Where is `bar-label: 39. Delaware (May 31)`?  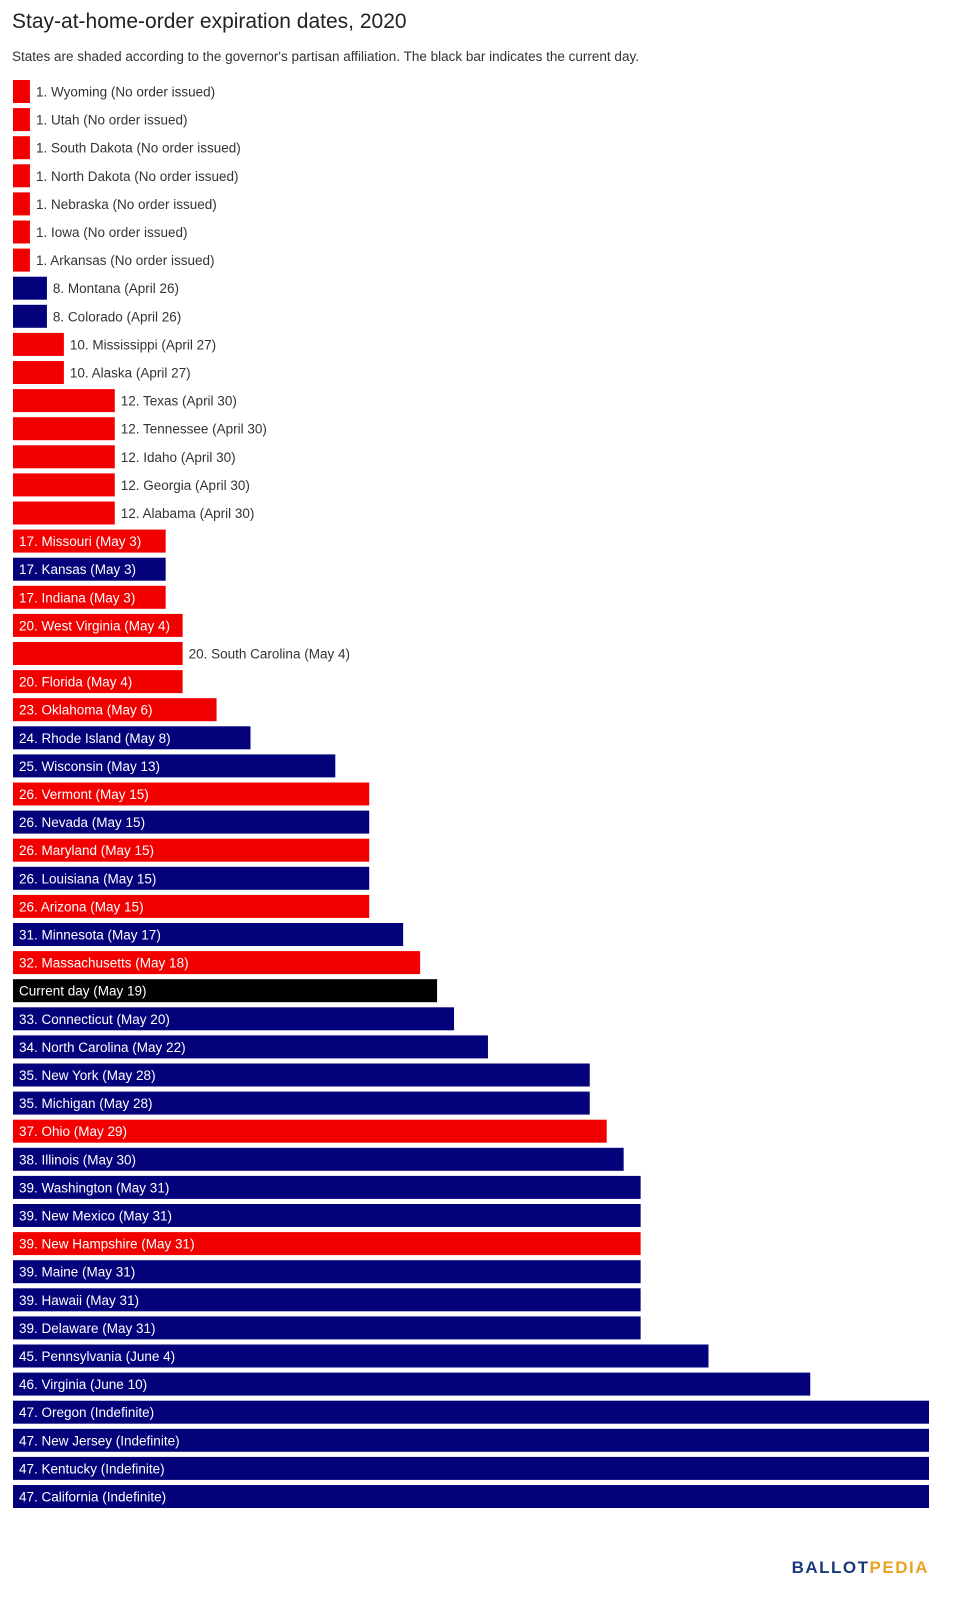 bar-label: 39. Delaware (May 31) is located at coordinates (87, 1328).